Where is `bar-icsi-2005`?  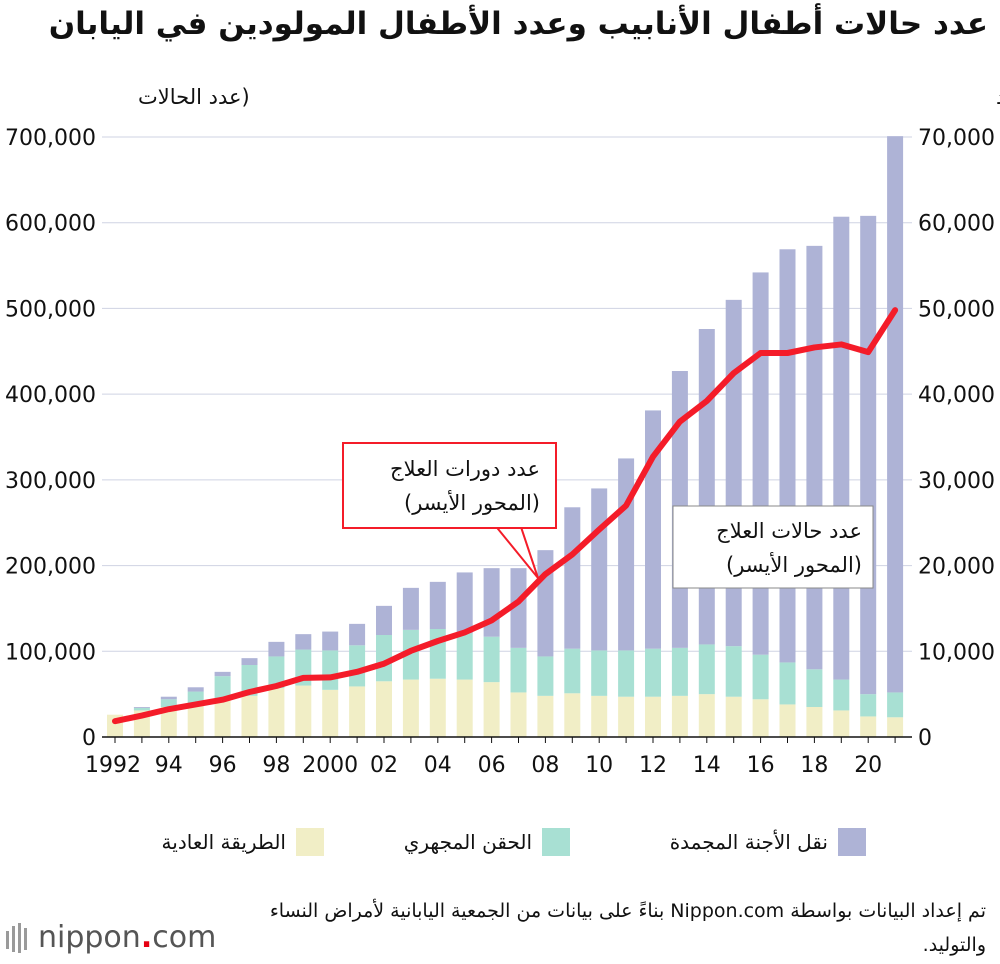 bar-icsi-2005 is located at coordinates (464, 656).